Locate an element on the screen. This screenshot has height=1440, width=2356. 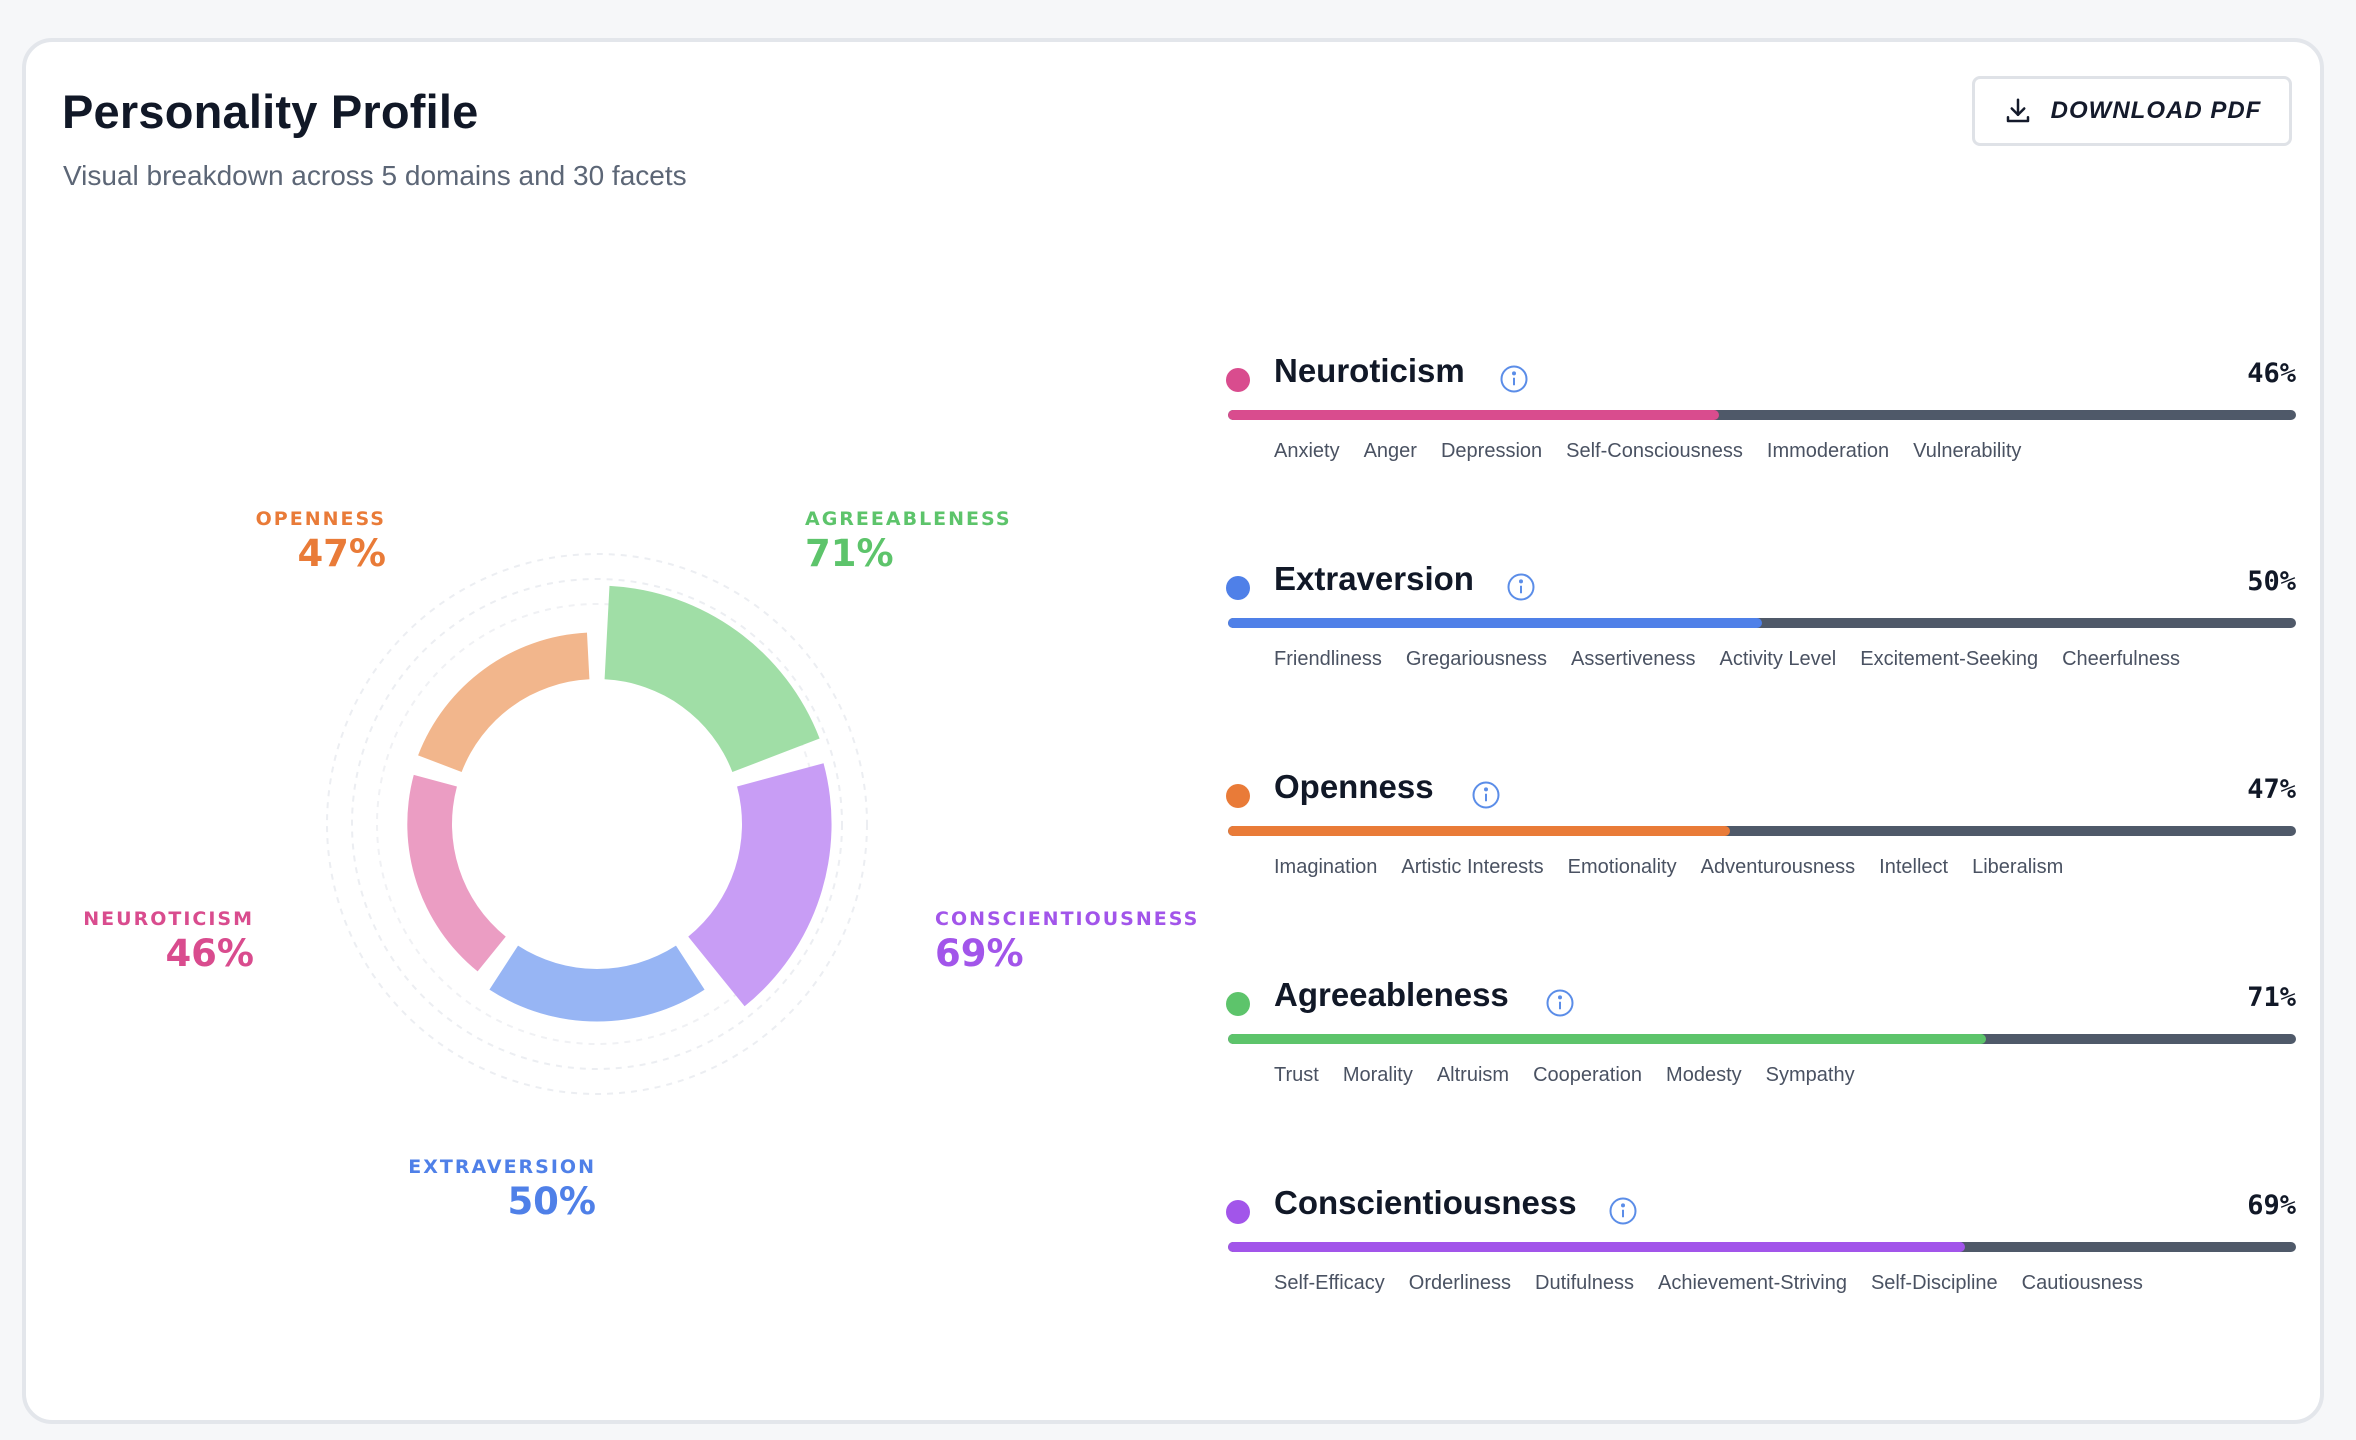
domain-percent: 47% is located at coordinates (2271, 789).